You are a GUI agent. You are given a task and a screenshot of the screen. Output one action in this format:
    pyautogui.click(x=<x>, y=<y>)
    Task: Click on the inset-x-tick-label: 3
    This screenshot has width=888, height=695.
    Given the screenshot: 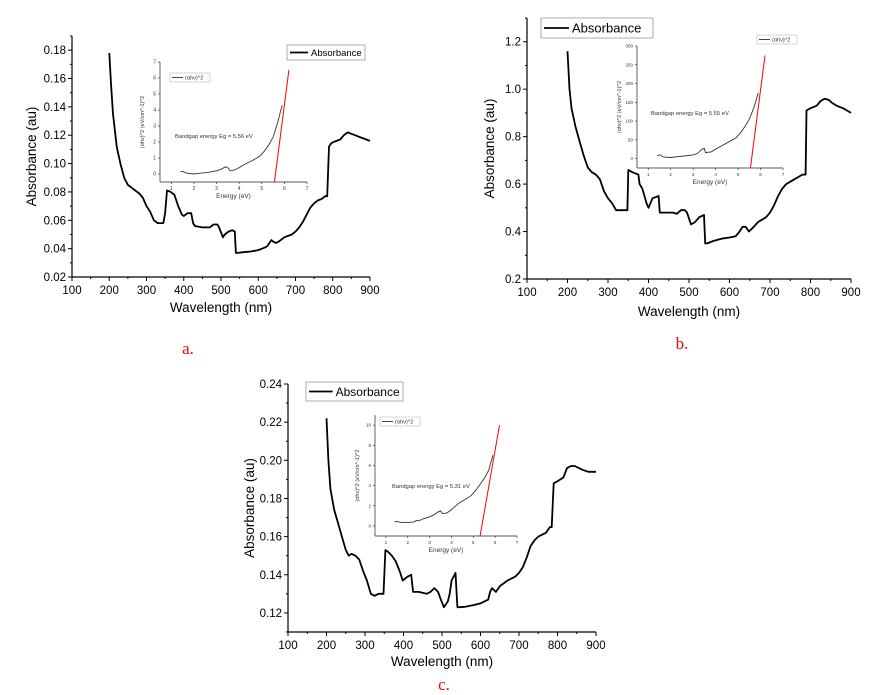 What is the action you would take?
    pyautogui.click(x=693, y=174)
    